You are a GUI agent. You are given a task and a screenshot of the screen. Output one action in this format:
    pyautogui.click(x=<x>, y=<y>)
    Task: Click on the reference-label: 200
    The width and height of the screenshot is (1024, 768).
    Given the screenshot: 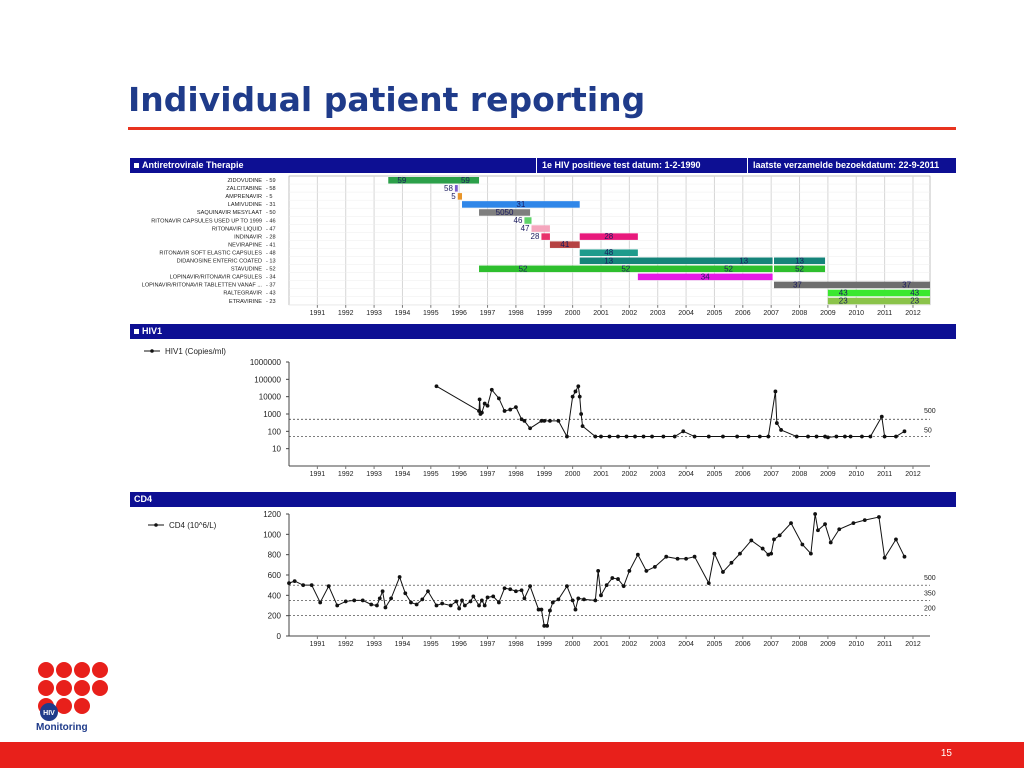 What is the action you would take?
    pyautogui.click(x=930, y=609)
    